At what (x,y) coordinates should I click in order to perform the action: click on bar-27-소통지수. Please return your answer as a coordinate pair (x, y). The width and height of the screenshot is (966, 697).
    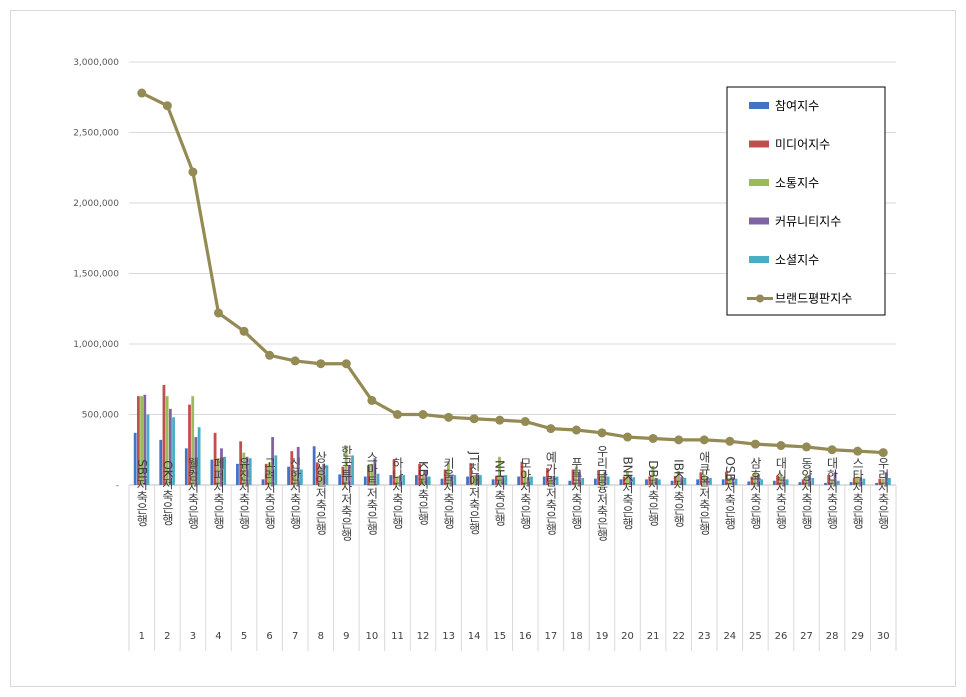
    Looking at the image, I should click on (806, 480).